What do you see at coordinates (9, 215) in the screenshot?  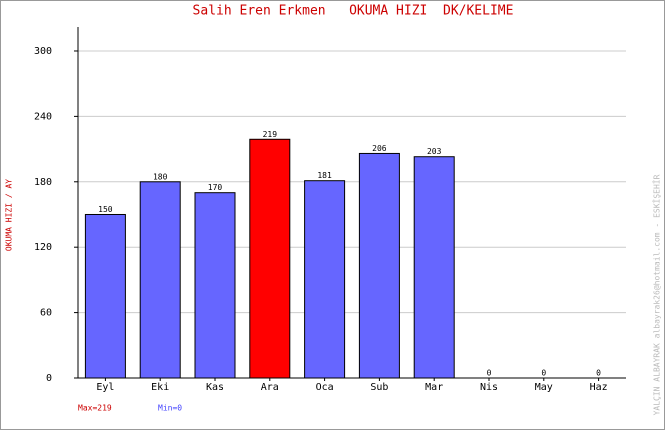 I see `y-axis-label: OKUMA HIZI / AY` at bounding box center [9, 215].